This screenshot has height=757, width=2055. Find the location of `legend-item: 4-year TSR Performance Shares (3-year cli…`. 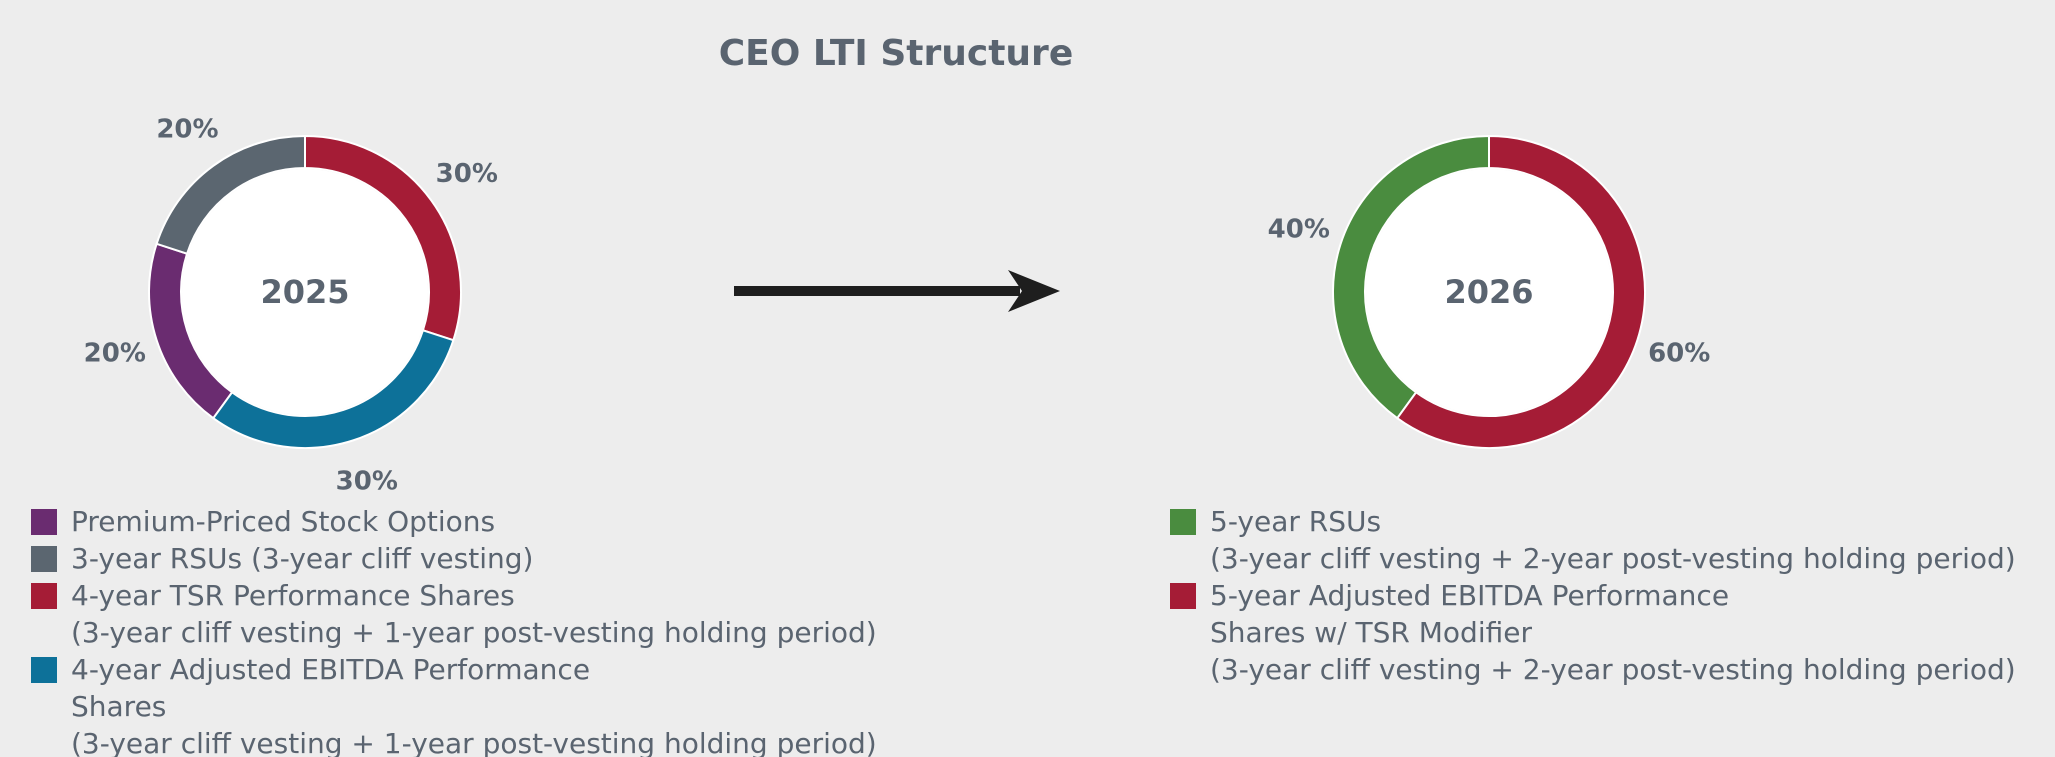

legend-item: 4-year TSR Performance Shares (3-year cli… is located at coordinates (454, 614).